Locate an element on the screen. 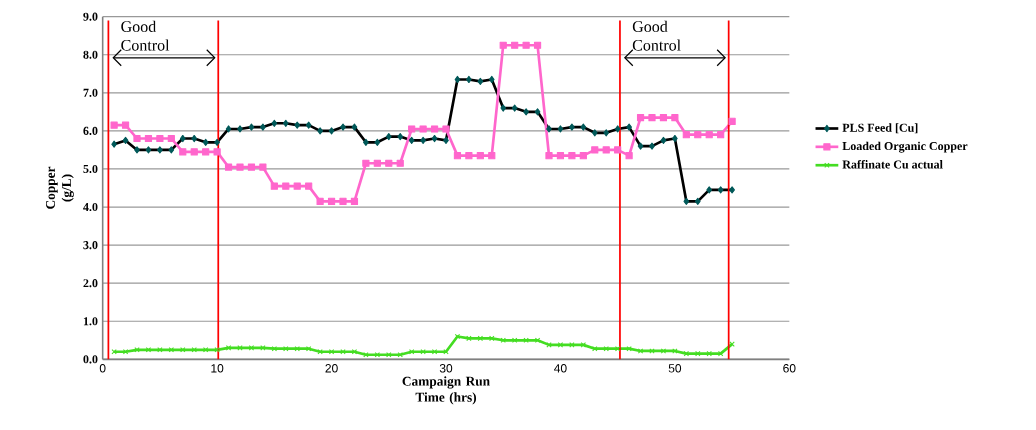  x-tick-label: 10 is located at coordinates (217, 368).